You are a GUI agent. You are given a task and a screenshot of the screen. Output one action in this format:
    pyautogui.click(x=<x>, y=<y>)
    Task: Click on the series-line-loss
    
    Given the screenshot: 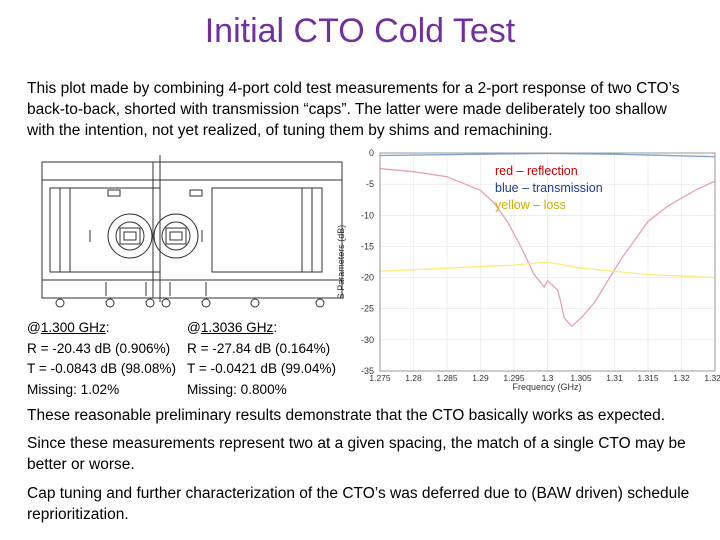 What is the action you would take?
    pyautogui.click(x=547, y=270)
    